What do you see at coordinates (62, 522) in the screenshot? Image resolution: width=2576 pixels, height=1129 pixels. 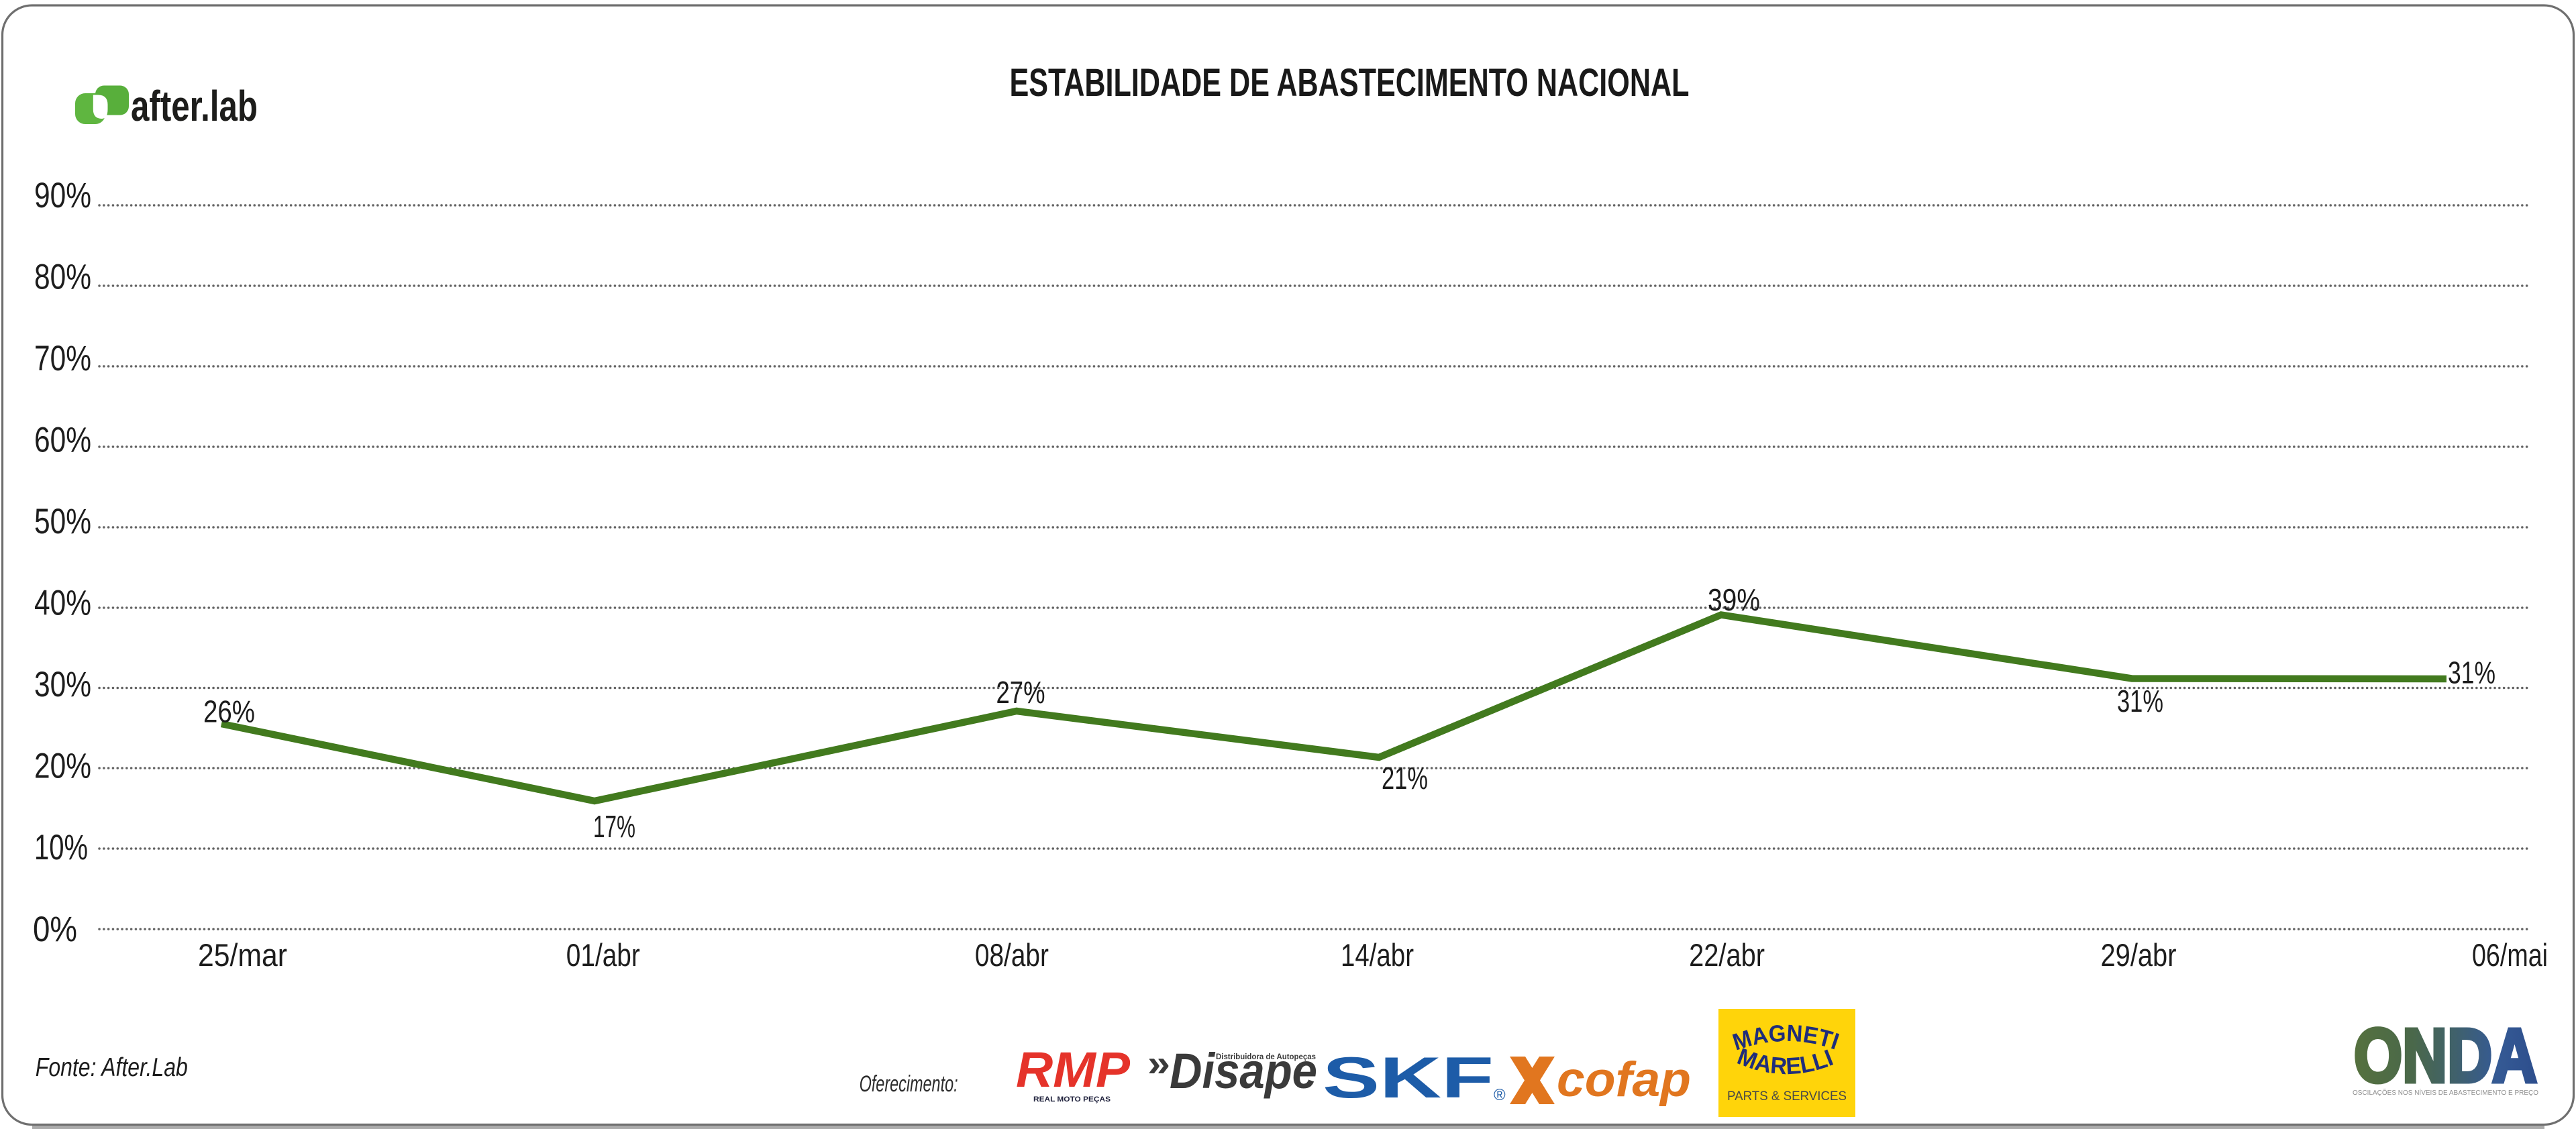 I see `svg-text: 50%` at bounding box center [62, 522].